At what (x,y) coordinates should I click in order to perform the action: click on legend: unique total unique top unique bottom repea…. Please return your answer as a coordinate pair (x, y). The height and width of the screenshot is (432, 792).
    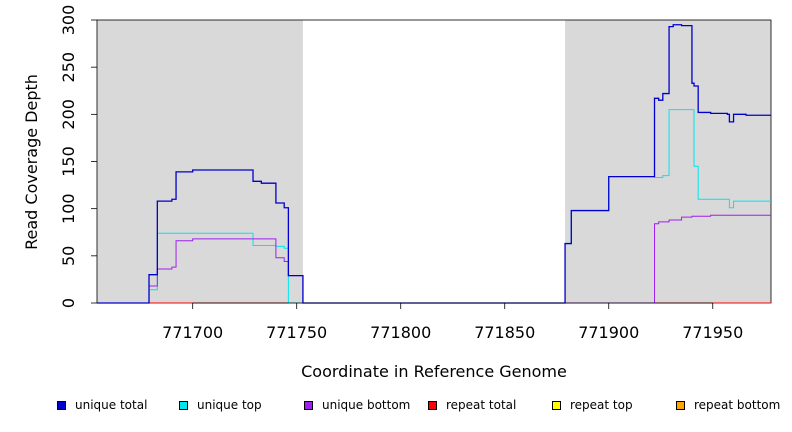
    Looking at the image, I should click on (396, 409).